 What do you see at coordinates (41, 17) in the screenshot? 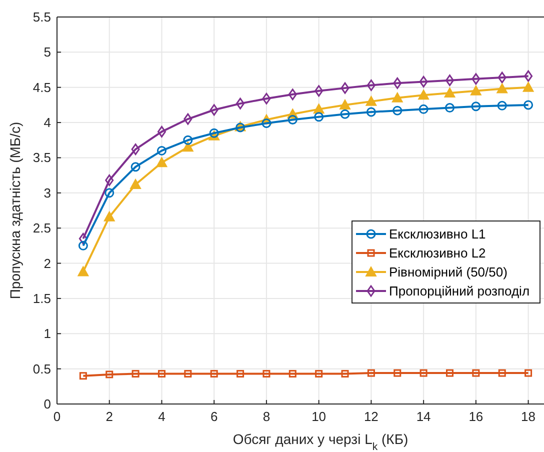
I see `y-tick-label: 5.5` at bounding box center [41, 17].